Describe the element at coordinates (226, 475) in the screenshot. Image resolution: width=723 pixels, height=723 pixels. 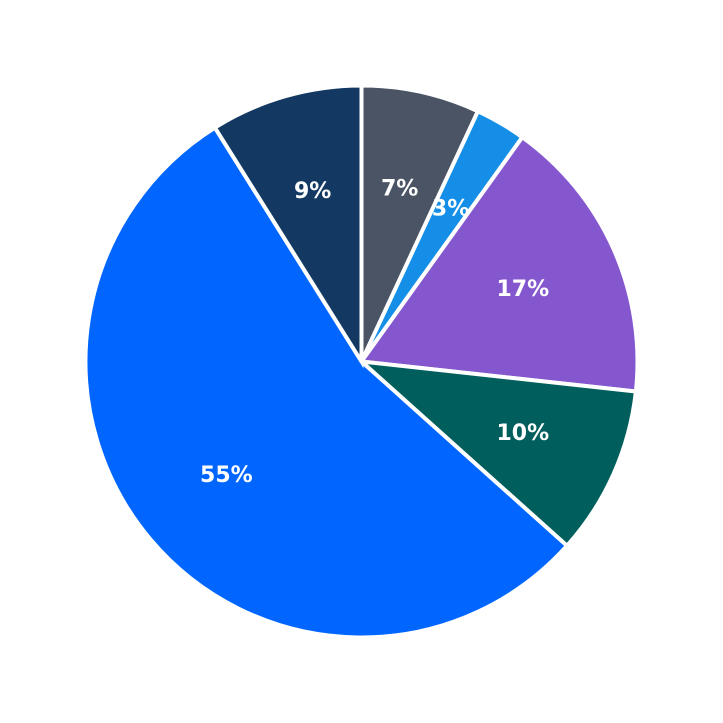
I see `pie-slice-label-4: 55%` at that location.